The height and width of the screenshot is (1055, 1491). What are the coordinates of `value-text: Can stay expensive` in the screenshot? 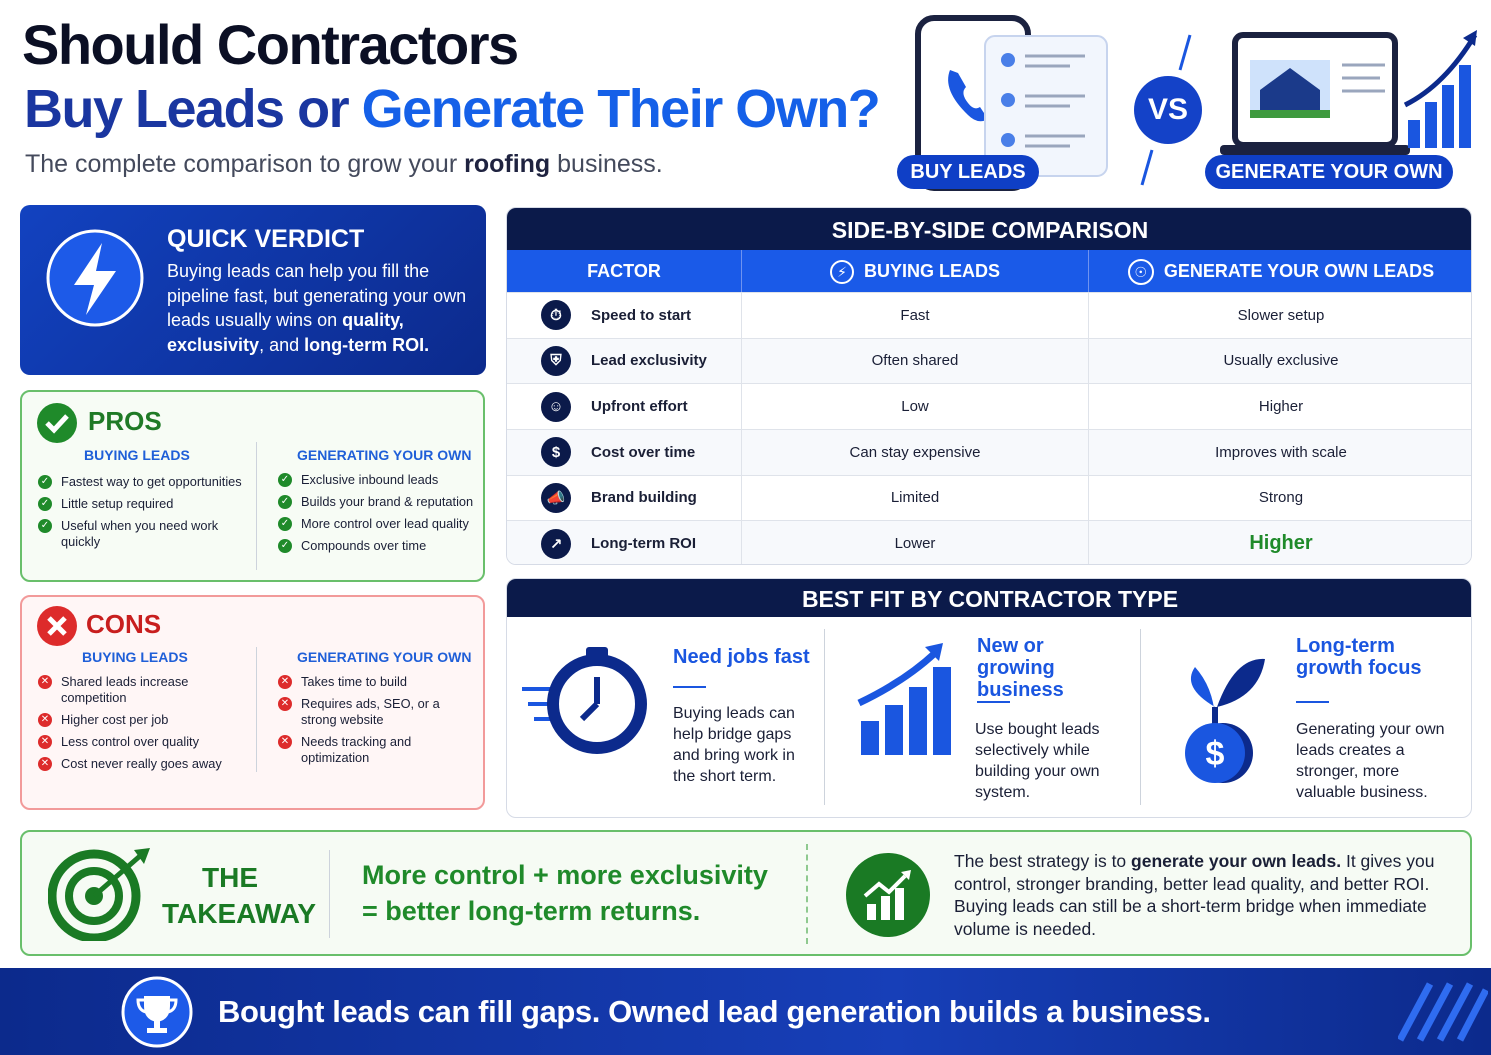 It's located at (915, 452).